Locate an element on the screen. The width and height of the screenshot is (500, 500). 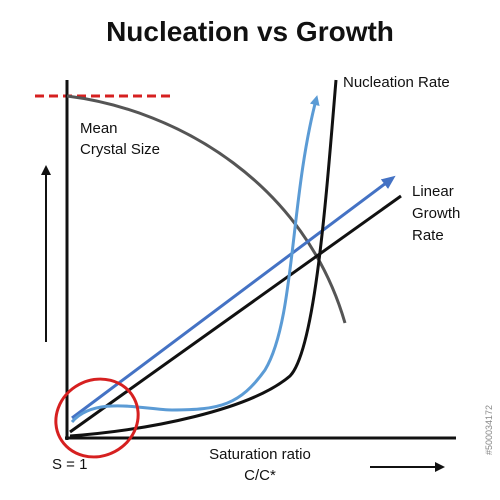
linear-growth-rate-label-line3: Rate is located at coordinates (428, 235).